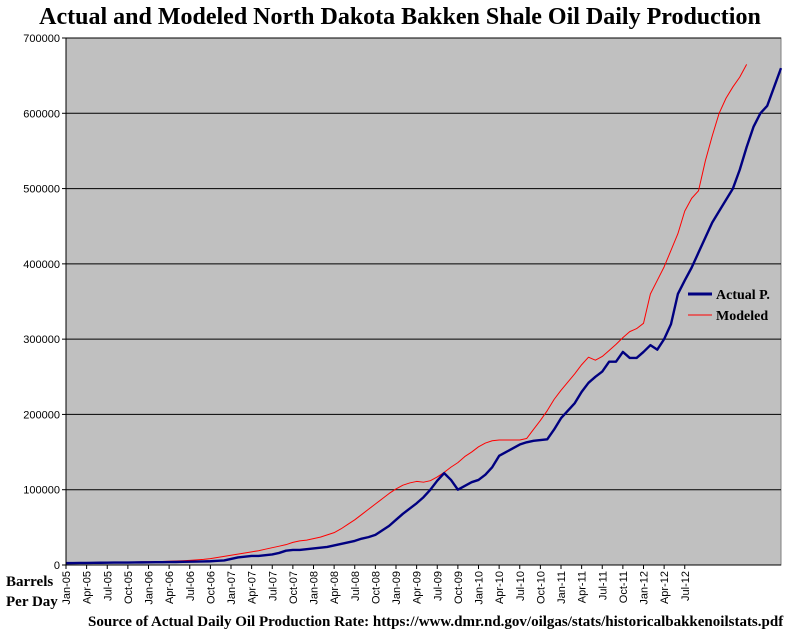 The width and height of the screenshot is (800, 640). I want to click on x-tick-label: Oct-08, so click(376, 587).